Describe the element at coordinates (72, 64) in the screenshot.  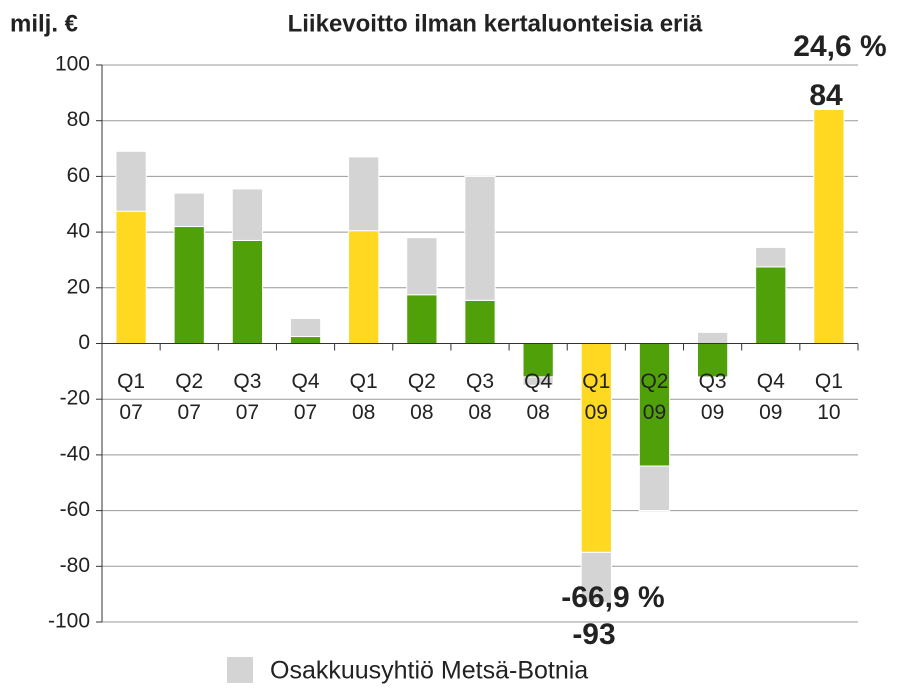
I see `y-tick-label: 100` at that location.